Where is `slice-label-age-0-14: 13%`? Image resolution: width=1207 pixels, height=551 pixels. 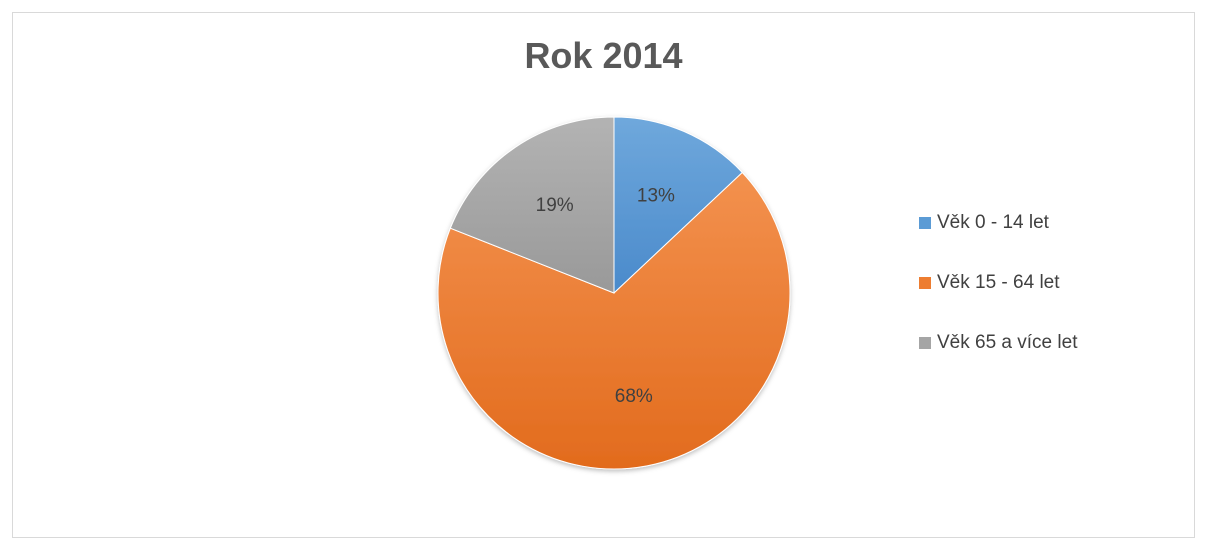
slice-label-age-0-14: 13% is located at coordinates (656, 196).